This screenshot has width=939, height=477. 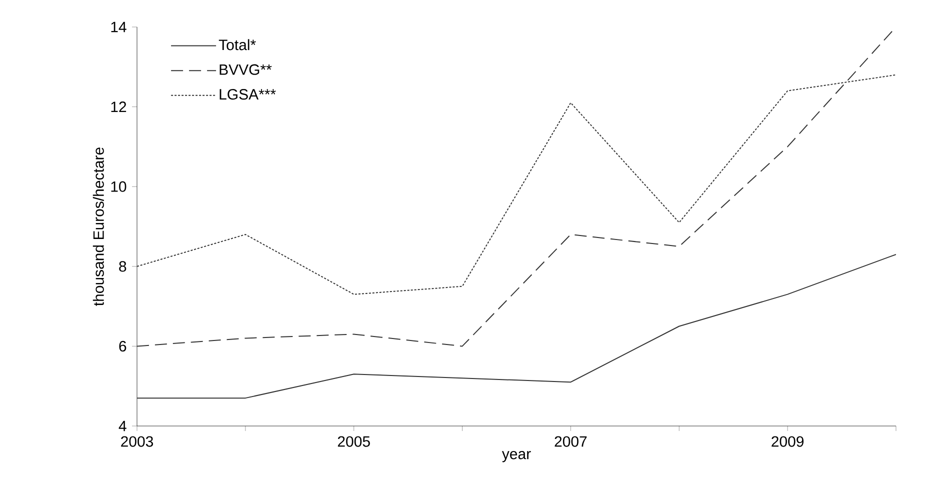 What do you see at coordinates (118, 27) in the screenshot?
I see `y-tick-label: 14` at bounding box center [118, 27].